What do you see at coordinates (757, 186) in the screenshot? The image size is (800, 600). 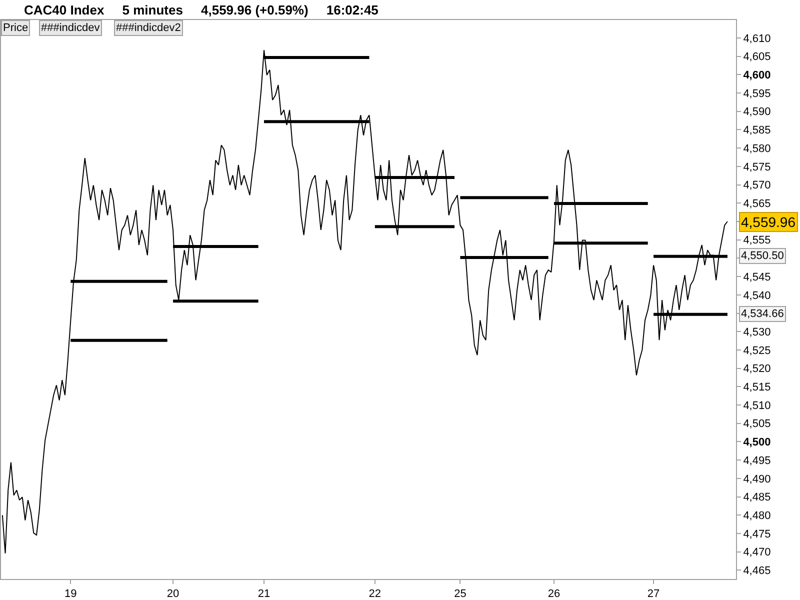 I see `y-tick-label: 4,570` at bounding box center [757, 186].